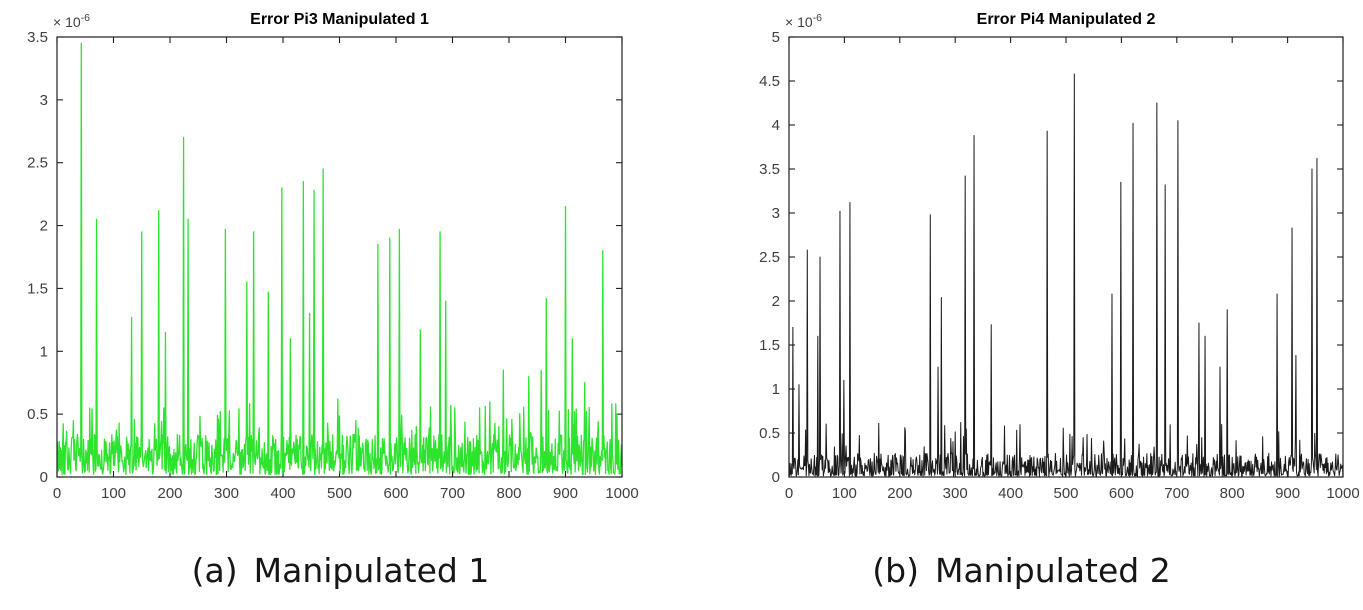 The image size is (1363, 610). Describe the element at coordinates (1052, 570) in the screenshot. I see `caption-b-label: Manipulated 2` at that location.